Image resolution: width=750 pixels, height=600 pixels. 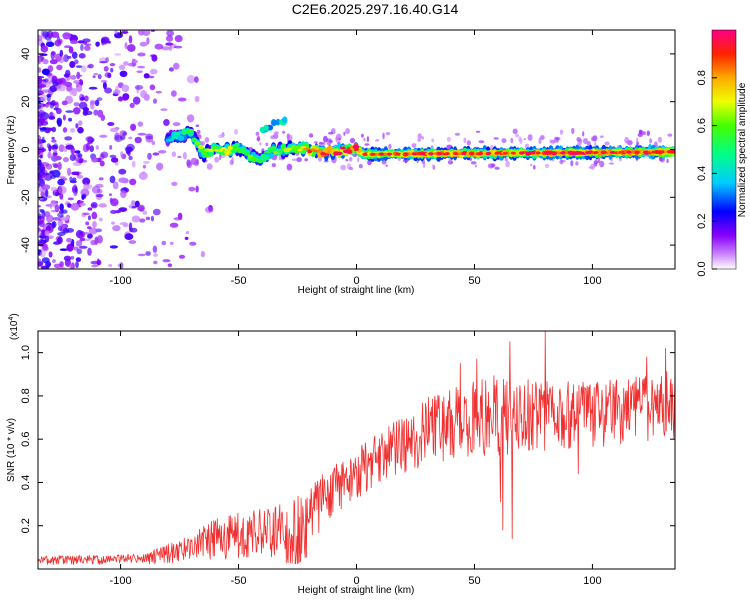 What do you see at coordinates (474, 581) in the screenshot?
I see `snr-x-tick-label: 50` at bounding box center [474, 581].